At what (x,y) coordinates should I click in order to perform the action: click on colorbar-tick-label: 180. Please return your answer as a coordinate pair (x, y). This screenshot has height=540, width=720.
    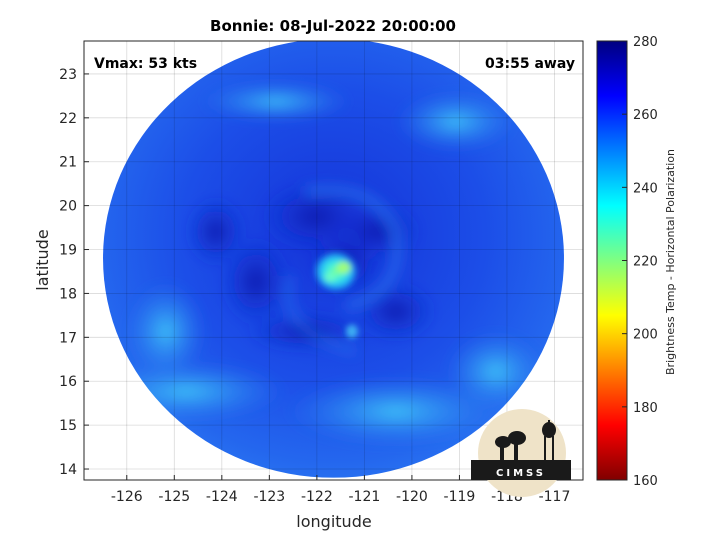
    Looking at the image, I should click on (645, 408).